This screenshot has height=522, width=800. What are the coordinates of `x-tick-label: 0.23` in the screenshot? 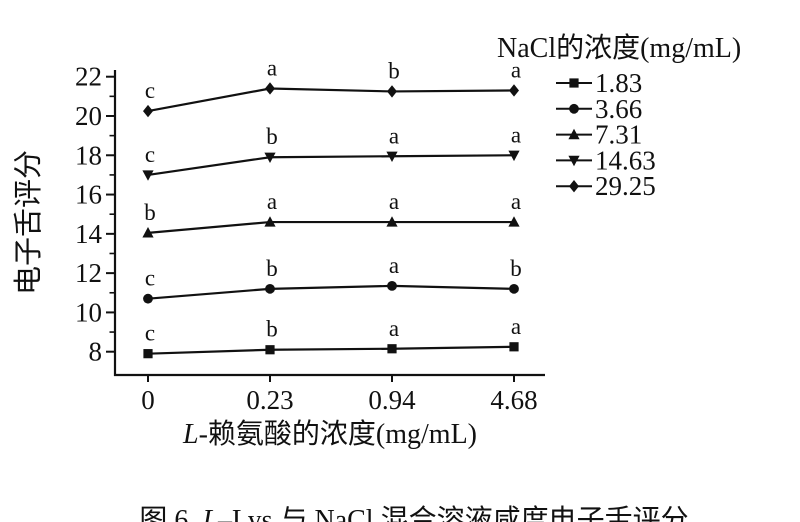 It's located at (269, 400).